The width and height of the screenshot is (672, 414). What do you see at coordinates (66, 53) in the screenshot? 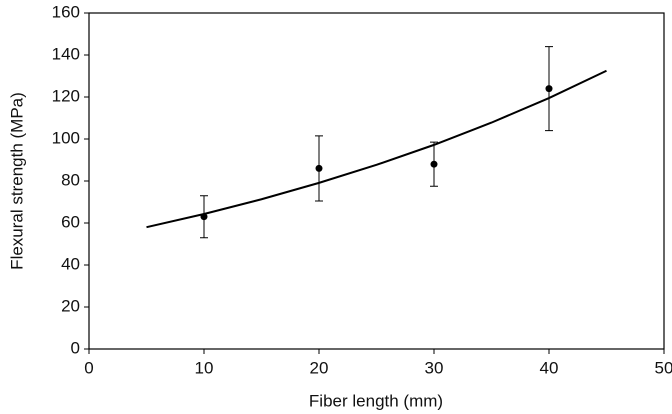
I see `y-tick-label: 140` at bounding box center [66, 53].